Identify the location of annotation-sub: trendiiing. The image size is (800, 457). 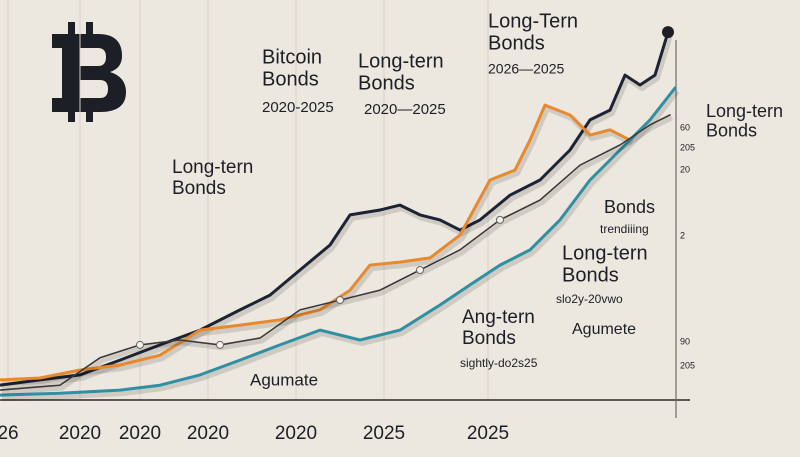
(624, 229).